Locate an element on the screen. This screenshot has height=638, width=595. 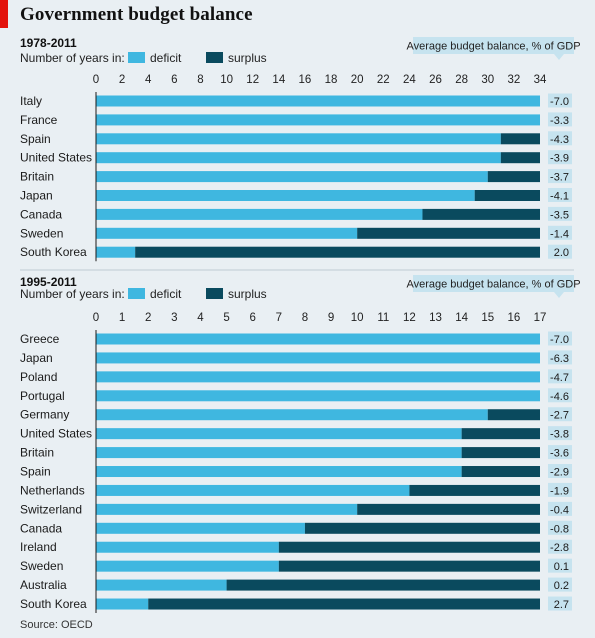
category-label: United States is located at coordinates (56, 158).